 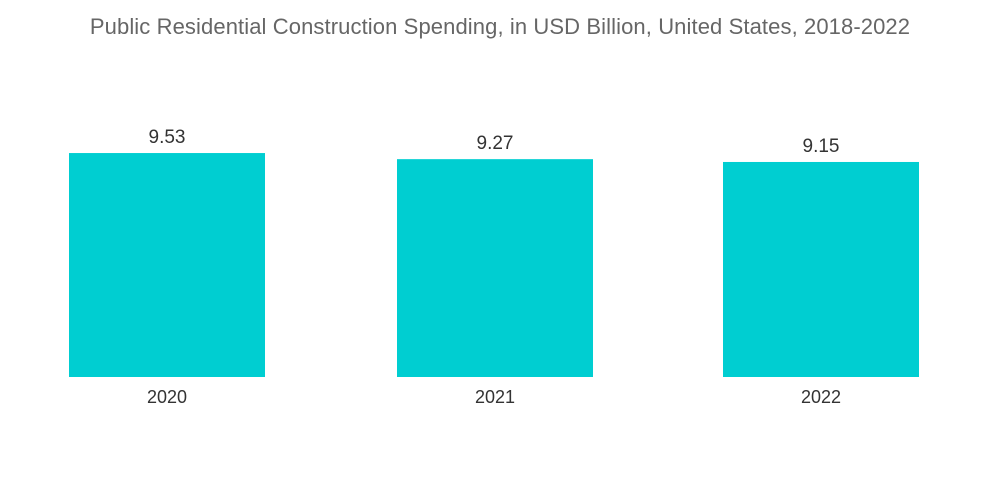 What do you see at coordinates (167, 137) in the screenshot?
I see `value-label-2020: 9.53` at bounding box center [167, 137].